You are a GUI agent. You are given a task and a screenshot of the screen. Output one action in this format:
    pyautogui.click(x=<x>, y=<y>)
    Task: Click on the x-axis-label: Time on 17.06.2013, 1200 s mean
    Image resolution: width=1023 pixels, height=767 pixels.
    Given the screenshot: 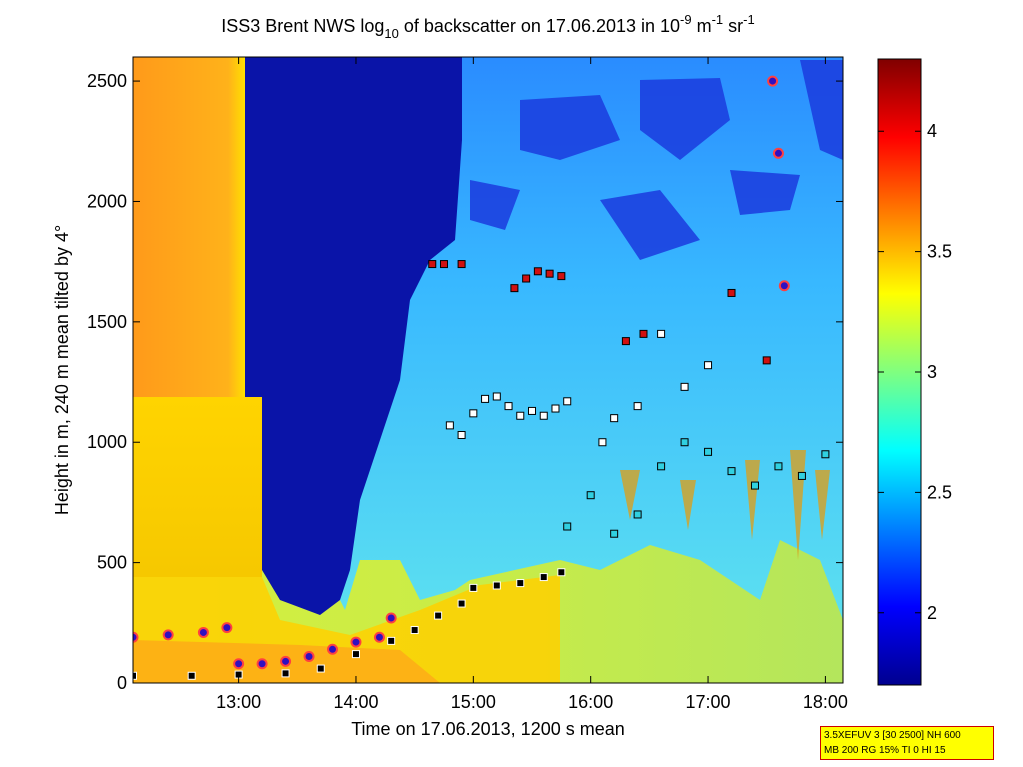 What is the action you would take?
    pyautogui.click(x=488, y=729)
    